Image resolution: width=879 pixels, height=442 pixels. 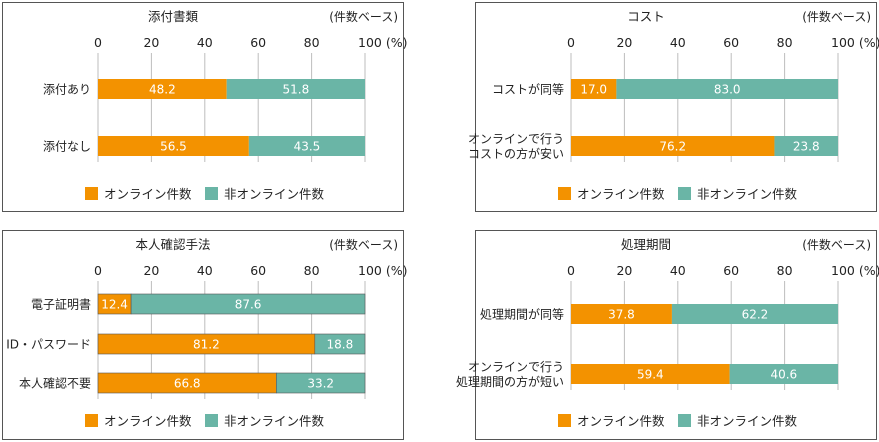 I want to click on data-label: 81.2, so click(x=206, y=345).